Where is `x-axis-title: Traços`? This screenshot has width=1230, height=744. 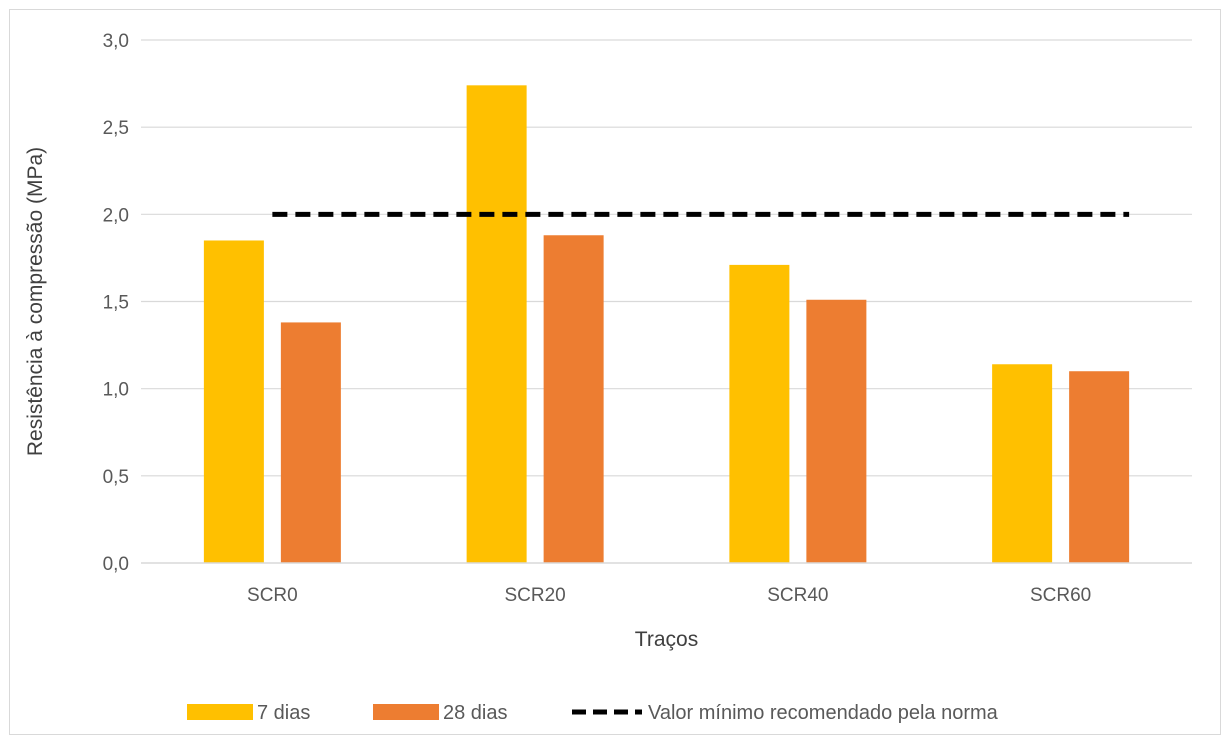
x-axis-title: Traços is located at coordinates (666, 639).